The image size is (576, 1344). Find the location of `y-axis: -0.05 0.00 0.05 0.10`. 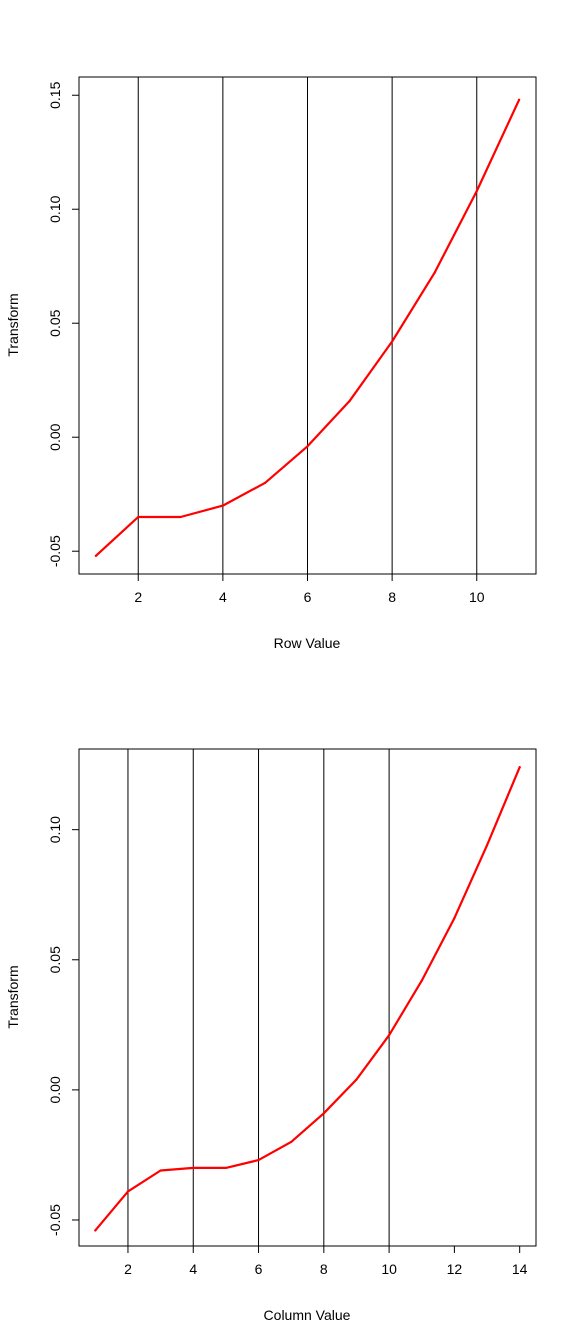

y-axis: -0.05 0.00 0.05 0.10 is located at coordinates (63, 1026).